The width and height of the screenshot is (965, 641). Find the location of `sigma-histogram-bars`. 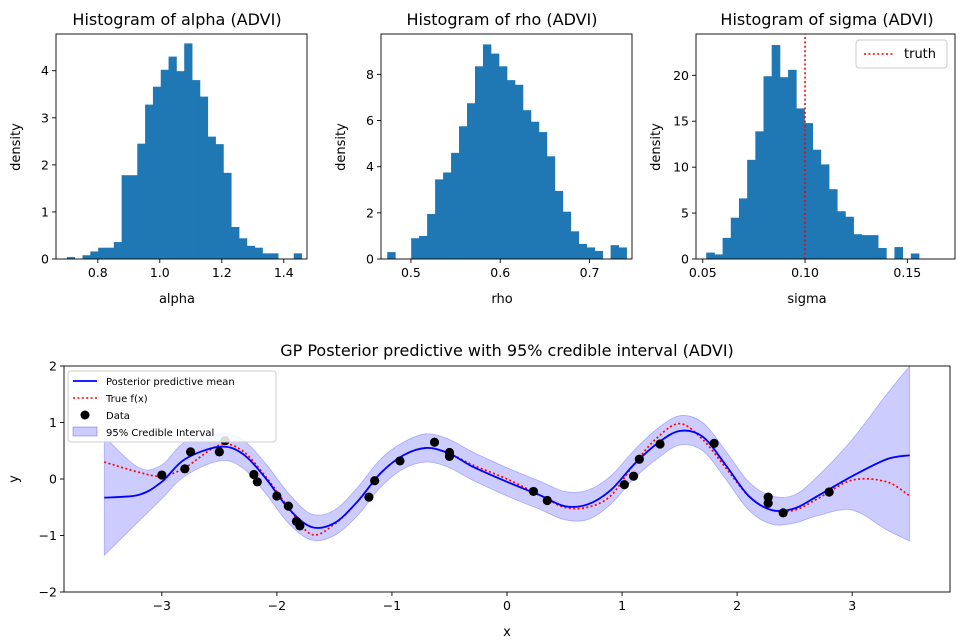

sigma-histogram-bars is located at coordinates (813, 152).